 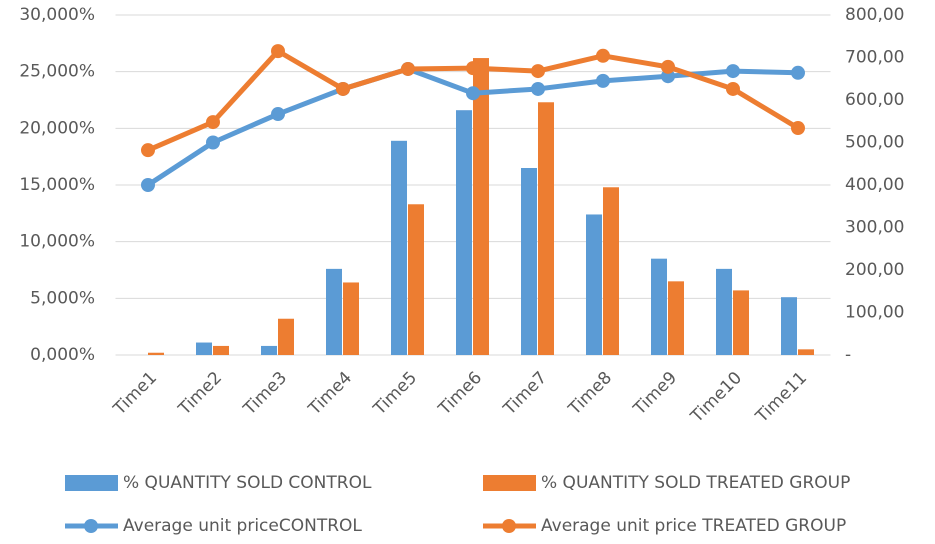 What do you see at coordinates (247, 483) in the screenshot?
I see `legend-label: % QUANTITY SOLD CONTROL` at bounding box center [247, 483].